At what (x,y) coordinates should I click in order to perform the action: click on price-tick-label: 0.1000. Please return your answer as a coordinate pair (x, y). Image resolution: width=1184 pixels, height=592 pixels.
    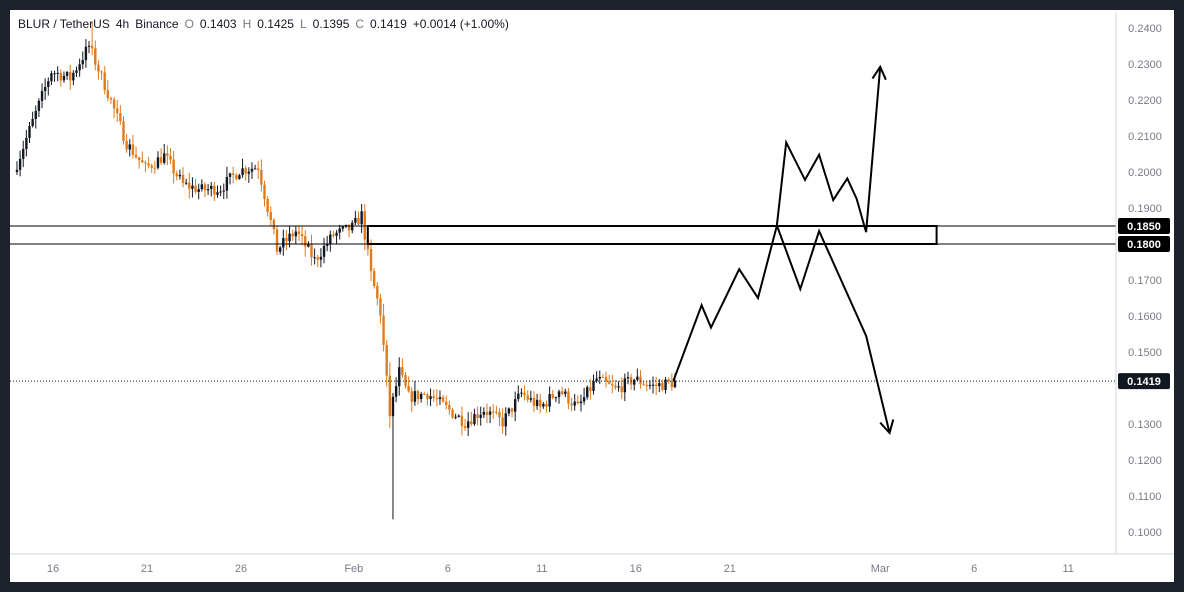
    Looking at the image, I should click on (1145, 533).